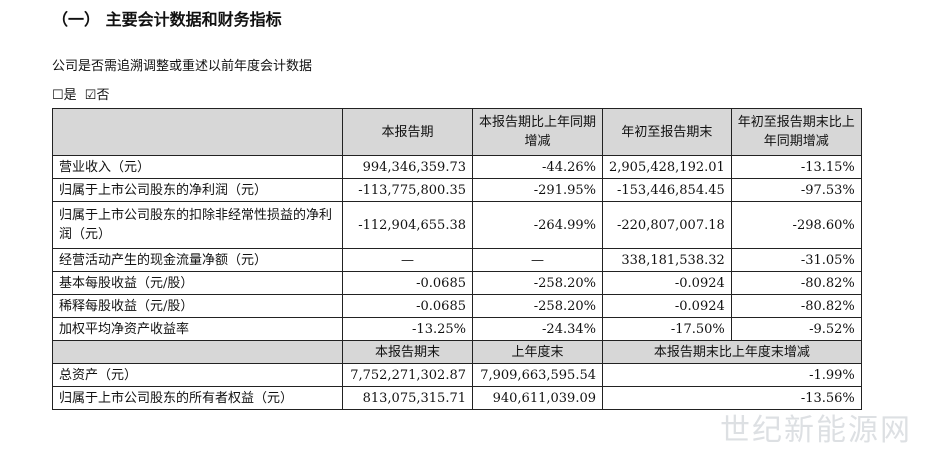  Describe the element at coordinates (182, 66) in the screenshot. I see `restatement-question: 公司是否需追溯调整或重述以前年度会计数据` at that location.